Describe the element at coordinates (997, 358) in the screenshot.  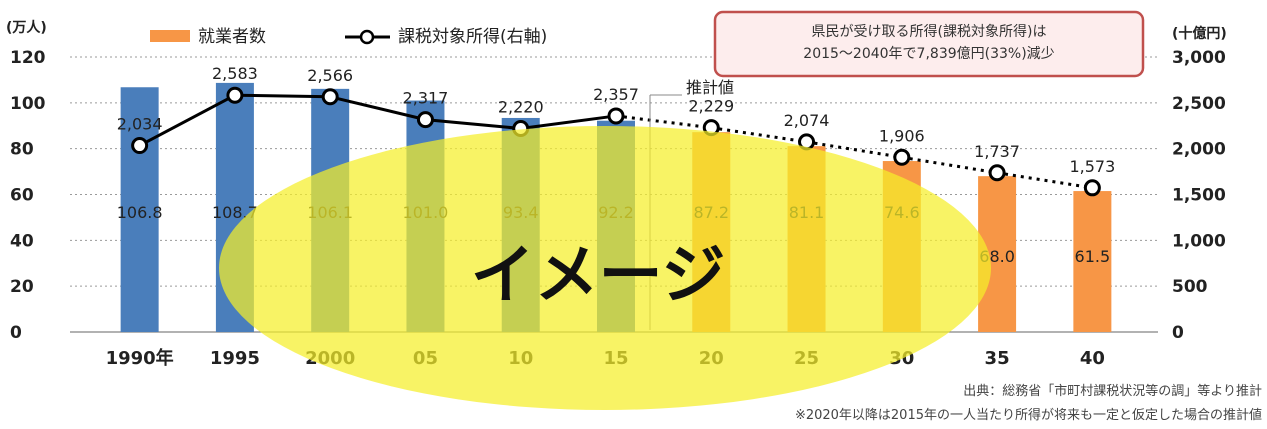
I see `x-tick-label: 35` at that location.